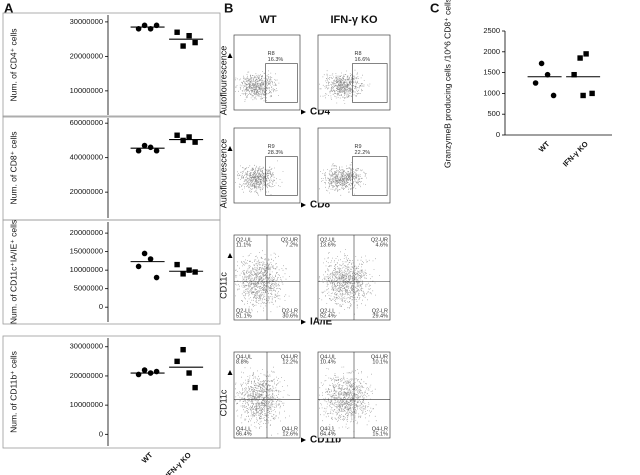 This screenshot has height=475, width=640. I want to click on flow-x-label: IA/IE, so click(321, 322).